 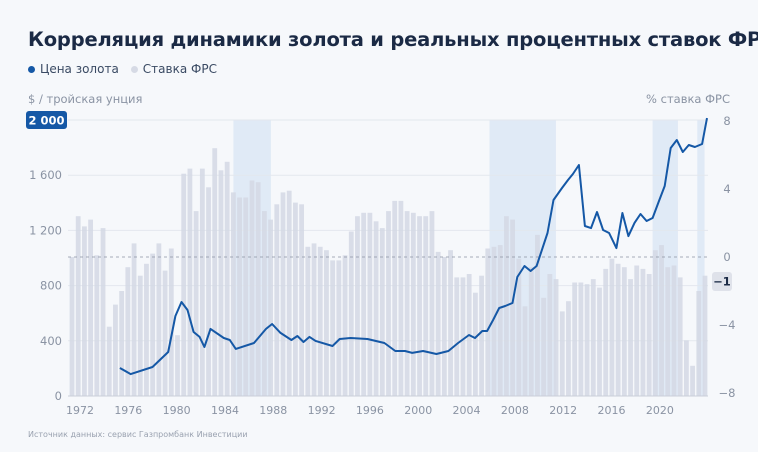 I want to click on left-tick-label: 0, so click(x=58, y=396).